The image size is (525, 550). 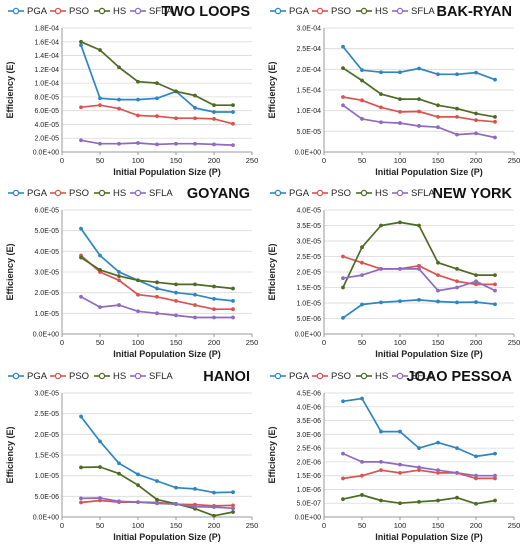 What do you see at coordinates (46, 42) in the screenshot?
I see `y-tick-label: 1.6E-04` at bounding box center [46, 42].